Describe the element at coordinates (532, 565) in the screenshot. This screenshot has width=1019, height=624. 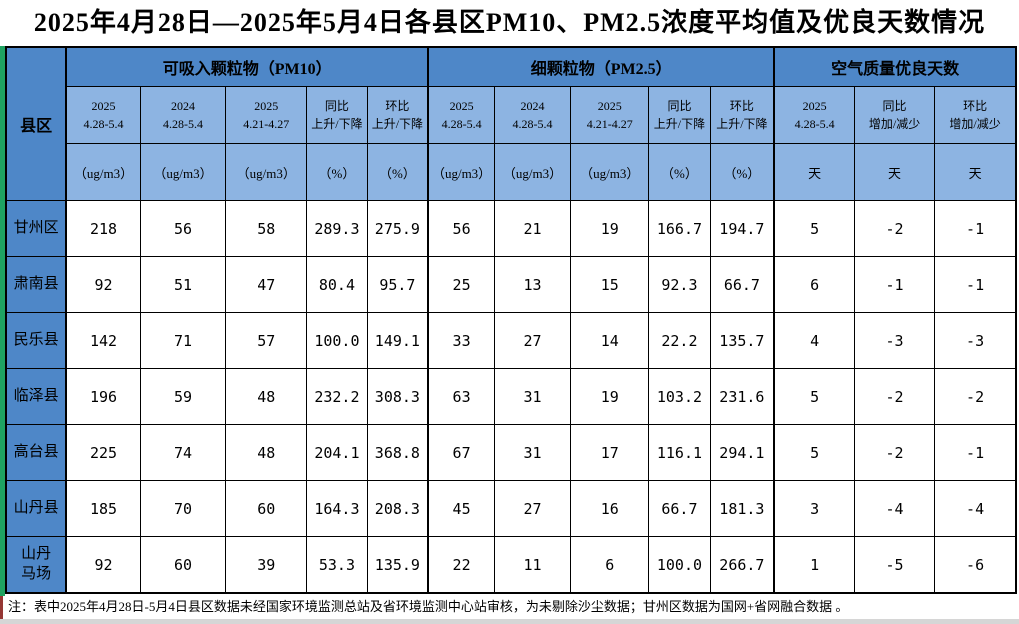
I see `value-cell: 11` at that location.